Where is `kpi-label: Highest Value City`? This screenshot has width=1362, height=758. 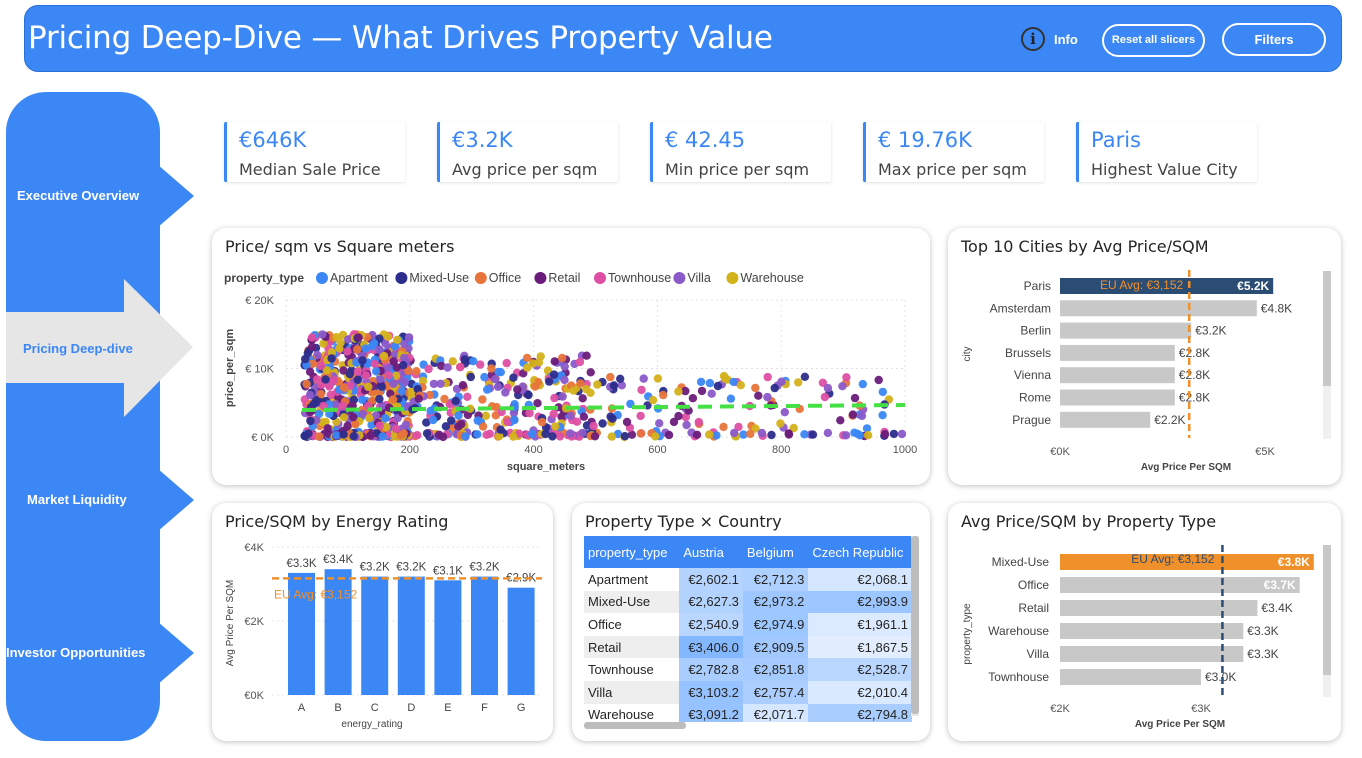
kpi-label: Highest Value City is located at coordinates (1164, 169).